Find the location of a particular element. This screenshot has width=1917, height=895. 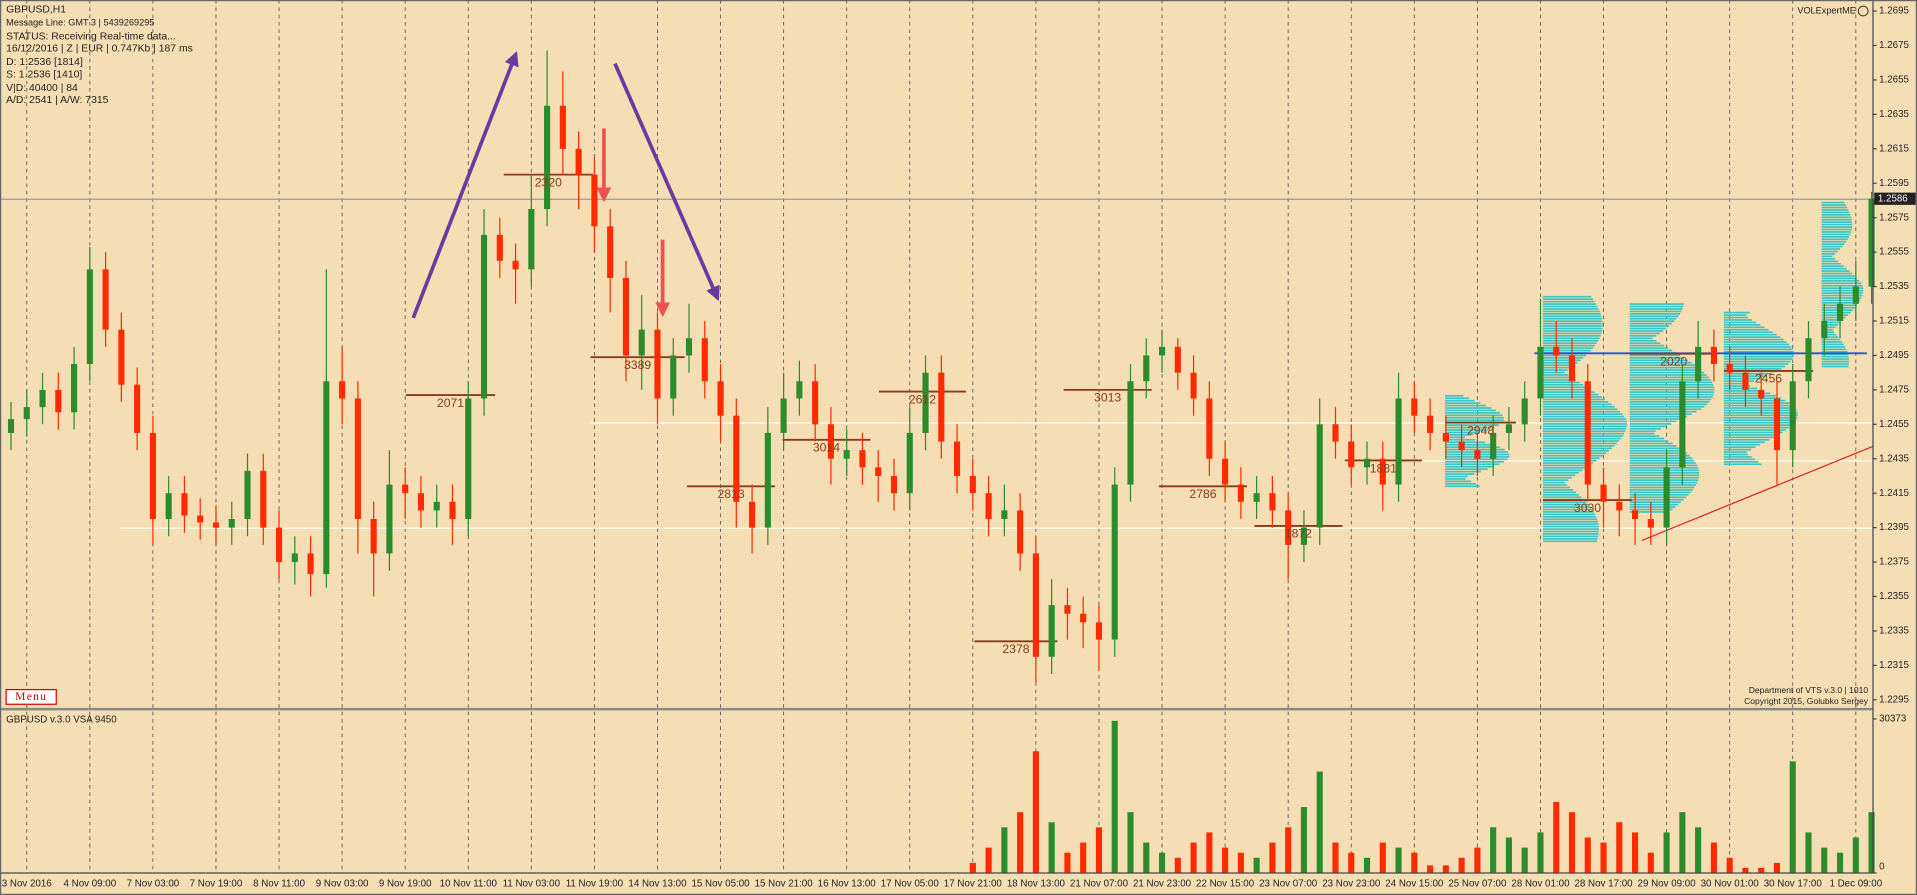

x-tick-label: 10 Nov 11:00 is located at coordinates (469, 884).